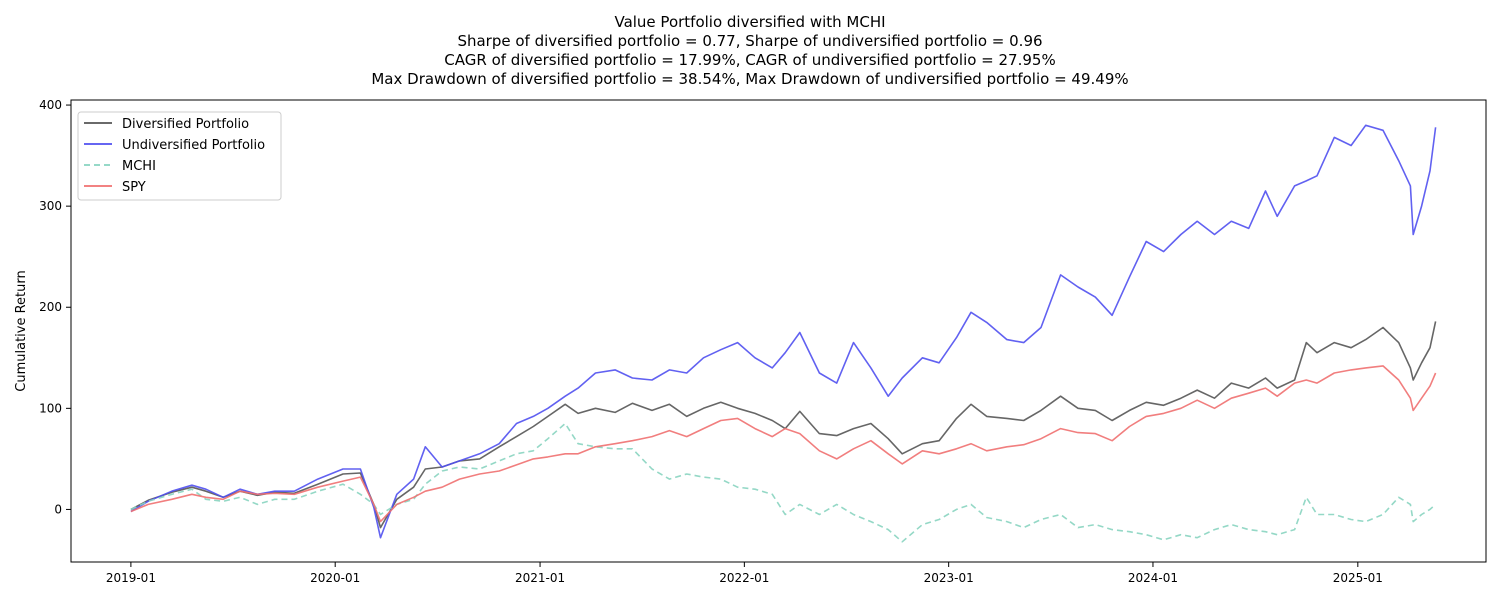 The height and width of the screenshot is (600, 1500). Describe the element at coordinates (749, 22) in the screenshot. I see `title-line-1: Value Portfolio diversified with MCHI` at that location.